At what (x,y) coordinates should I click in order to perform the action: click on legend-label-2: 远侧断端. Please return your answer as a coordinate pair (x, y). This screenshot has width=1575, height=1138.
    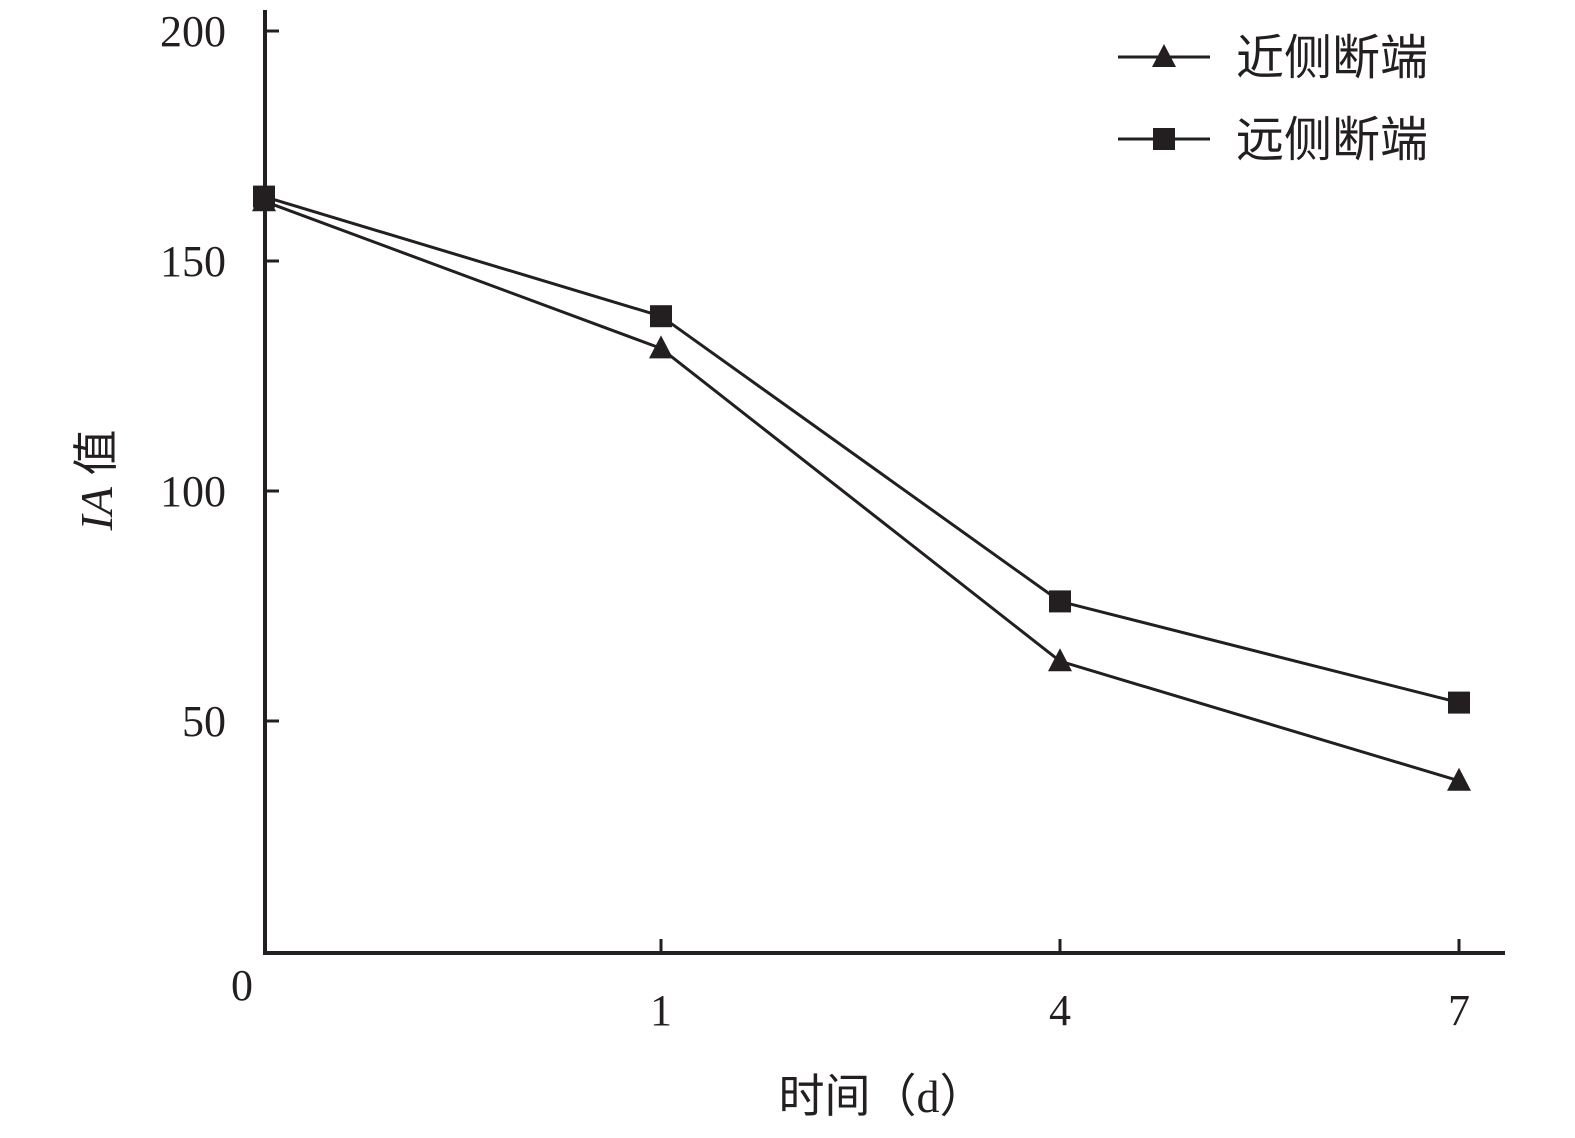
    Looking at the image, I should click on (1332, 140).